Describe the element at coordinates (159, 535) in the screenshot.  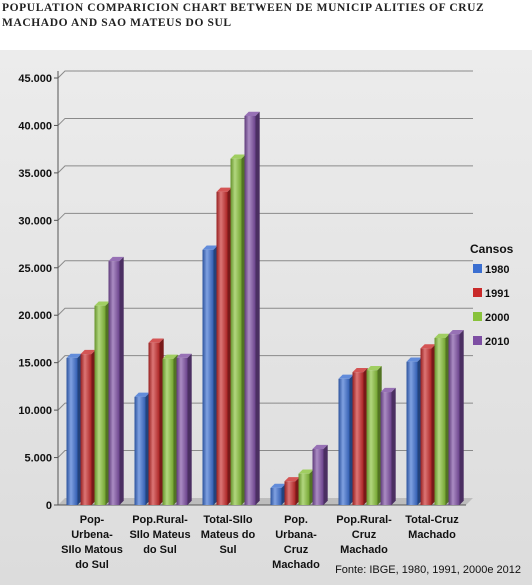
I see `category-label: SIlo Mateus` at that location.